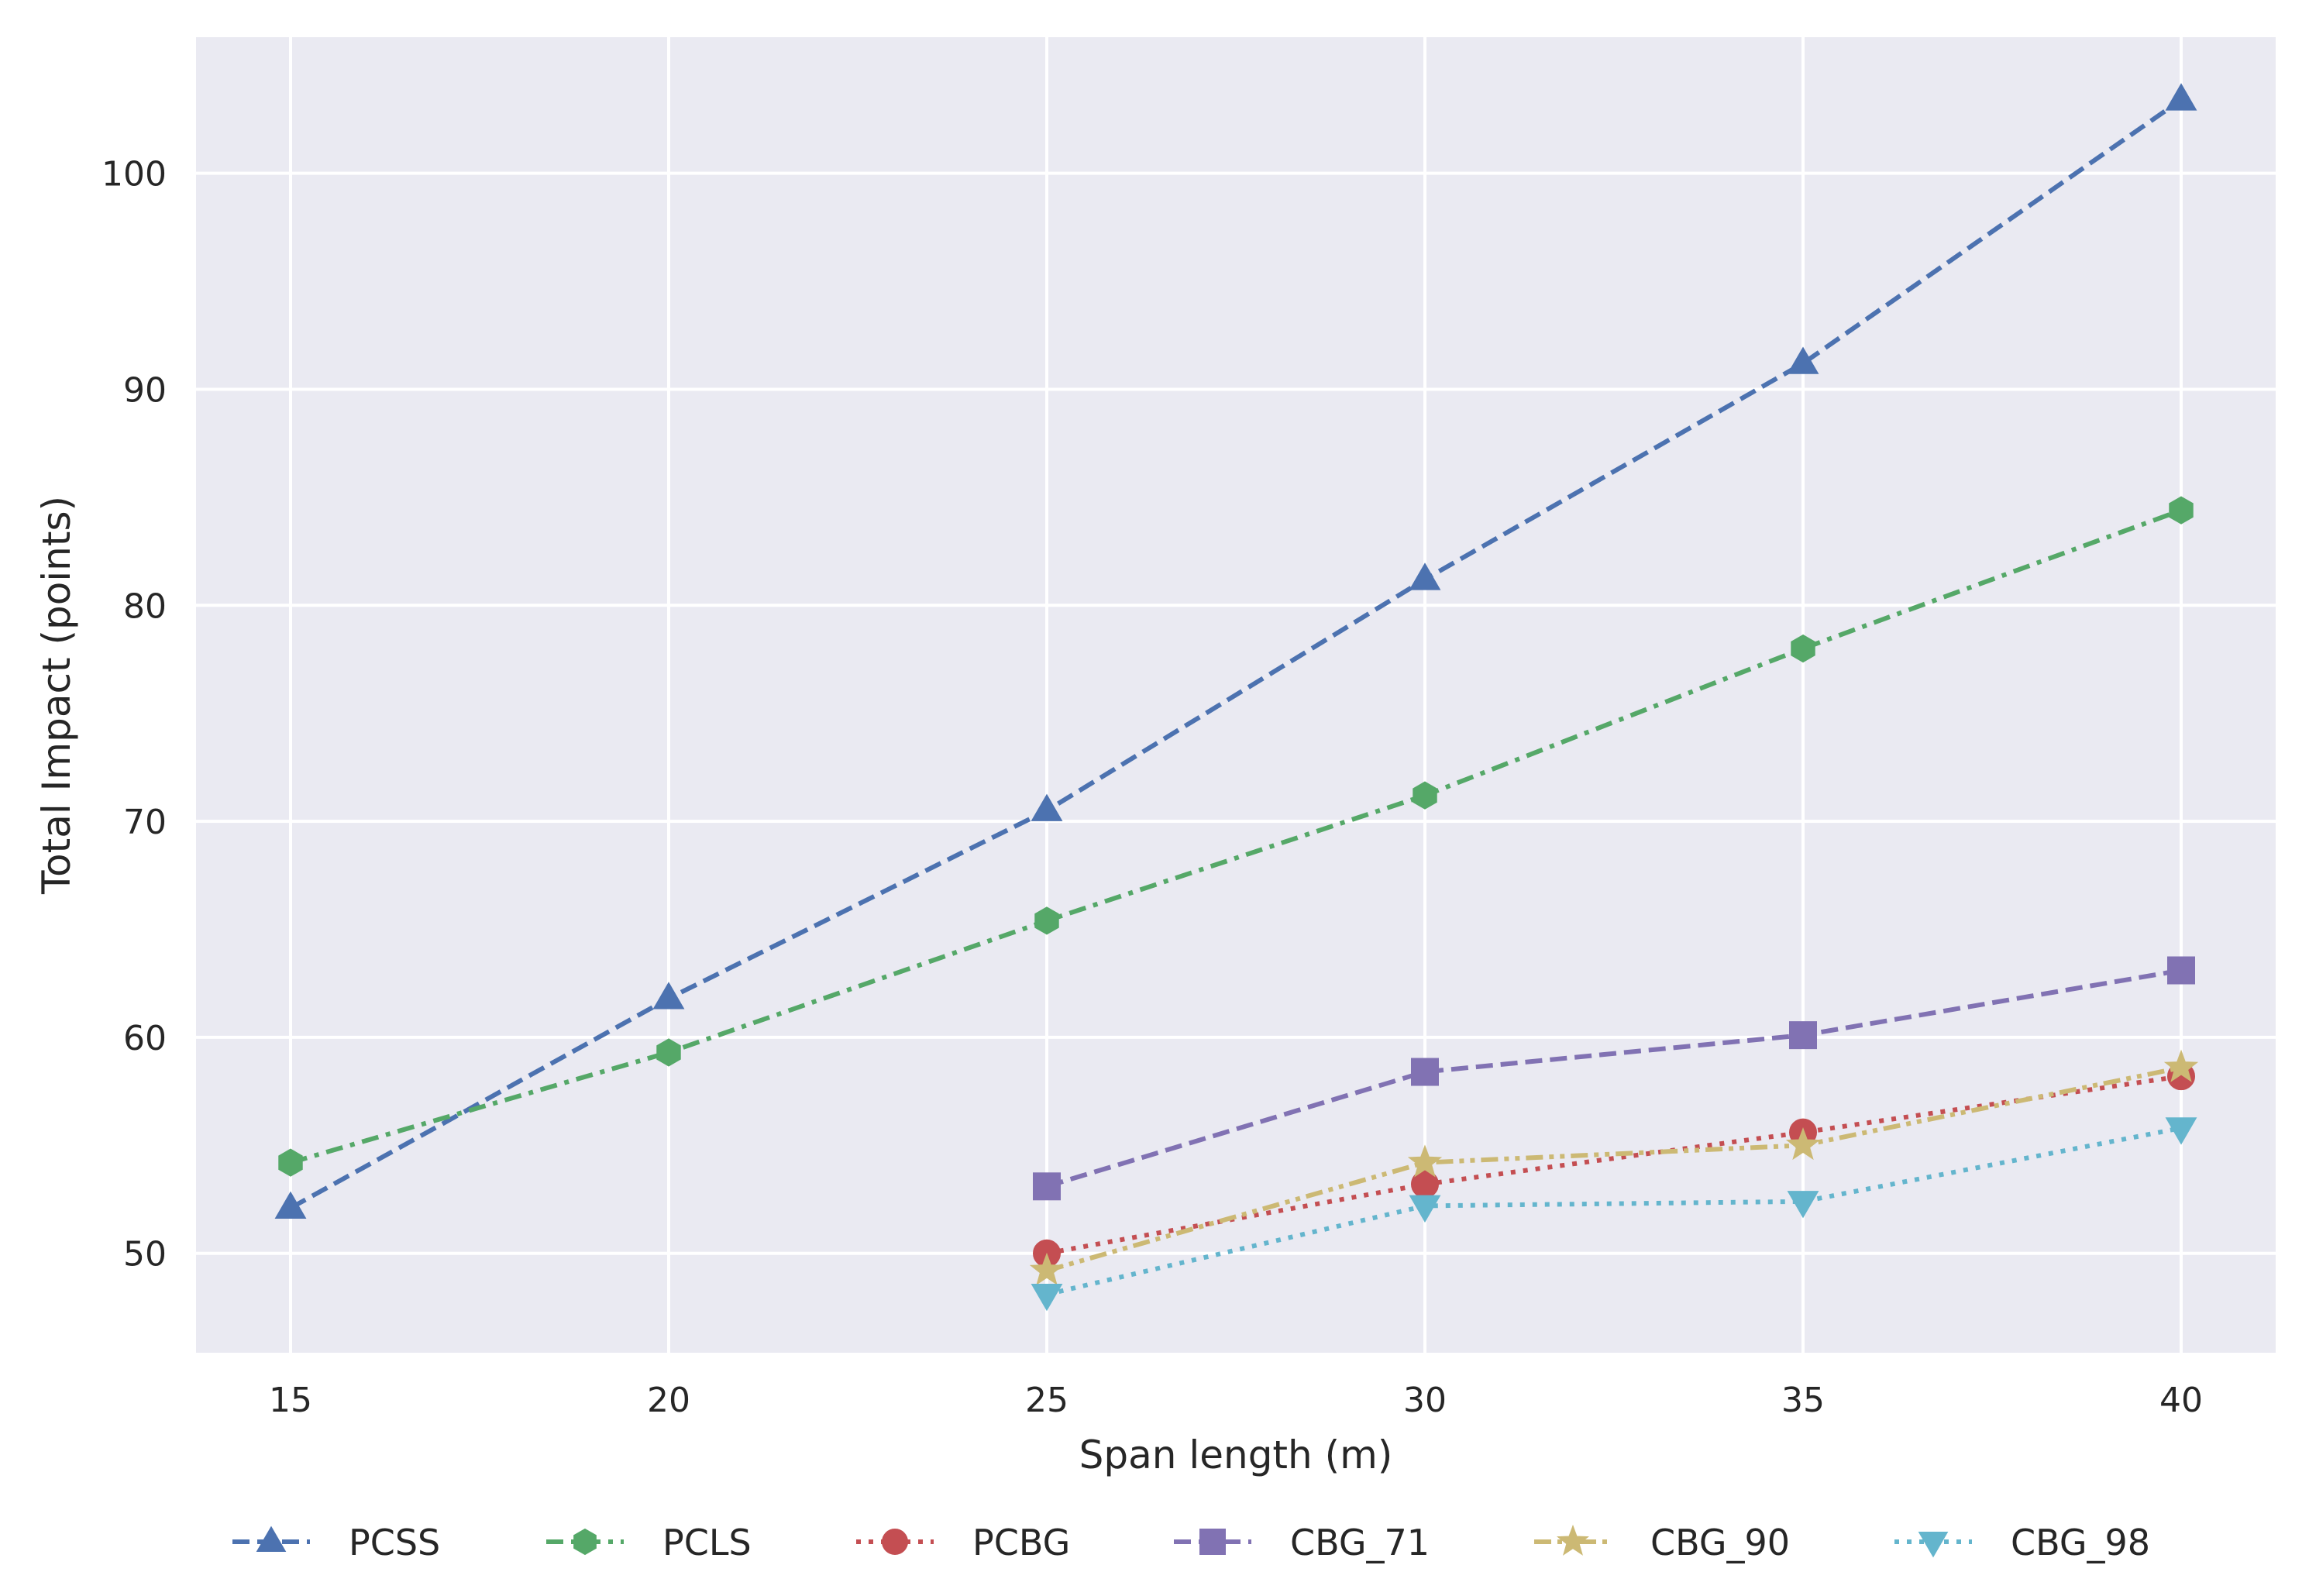 The image size is (2309, 1596). What do you see at coordinates (1236, 1455) in the screenshot?
I see `x-axis-label: Span length (m)` at bounding box center [1236, 1455].